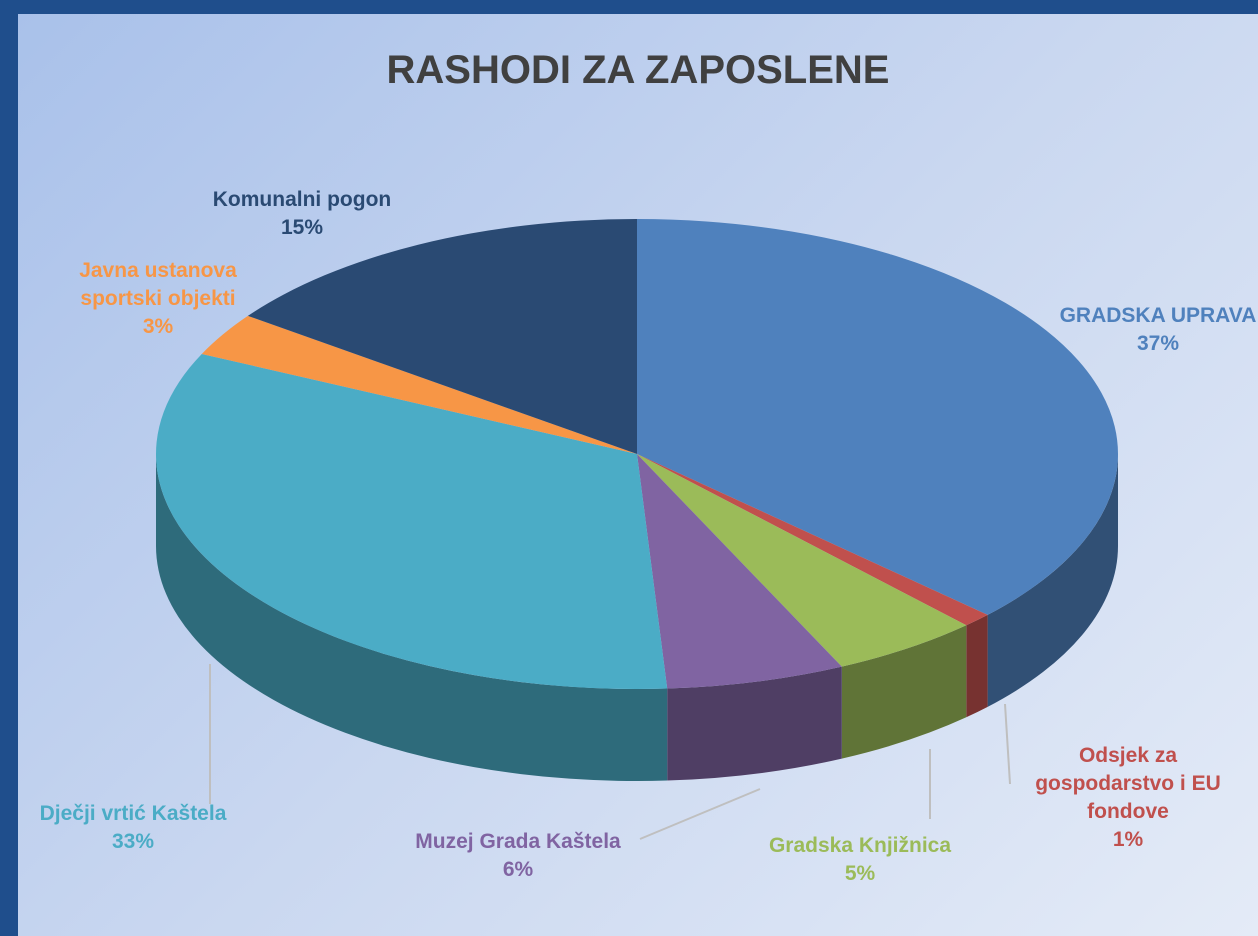 The height and width of the screenshot is (936, 1258). What do you see at coordinates (1158, 343) in the screenshot?
I see `label-value: 37%` at bounding box center [1158, 343].